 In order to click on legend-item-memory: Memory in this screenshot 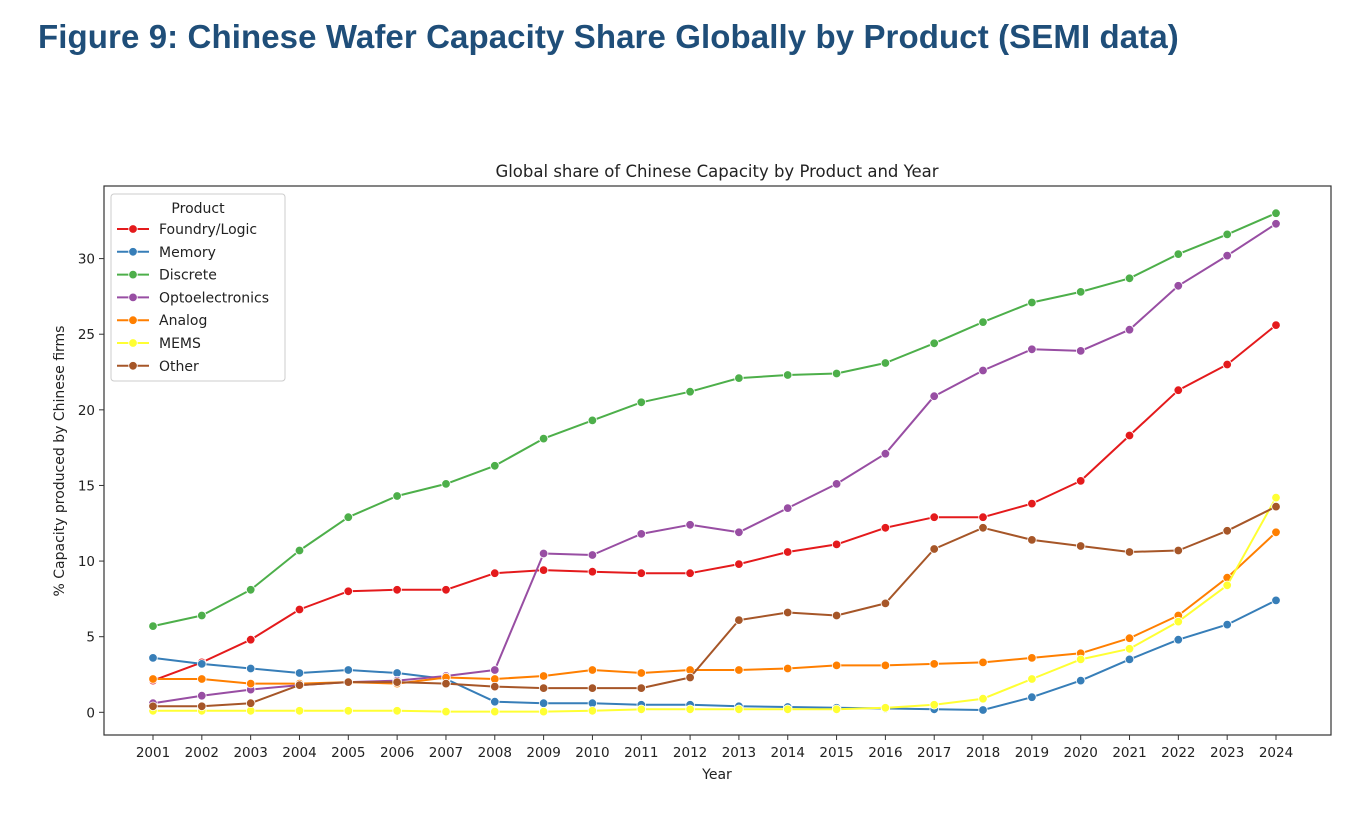, I will do `click(166, 253)`.